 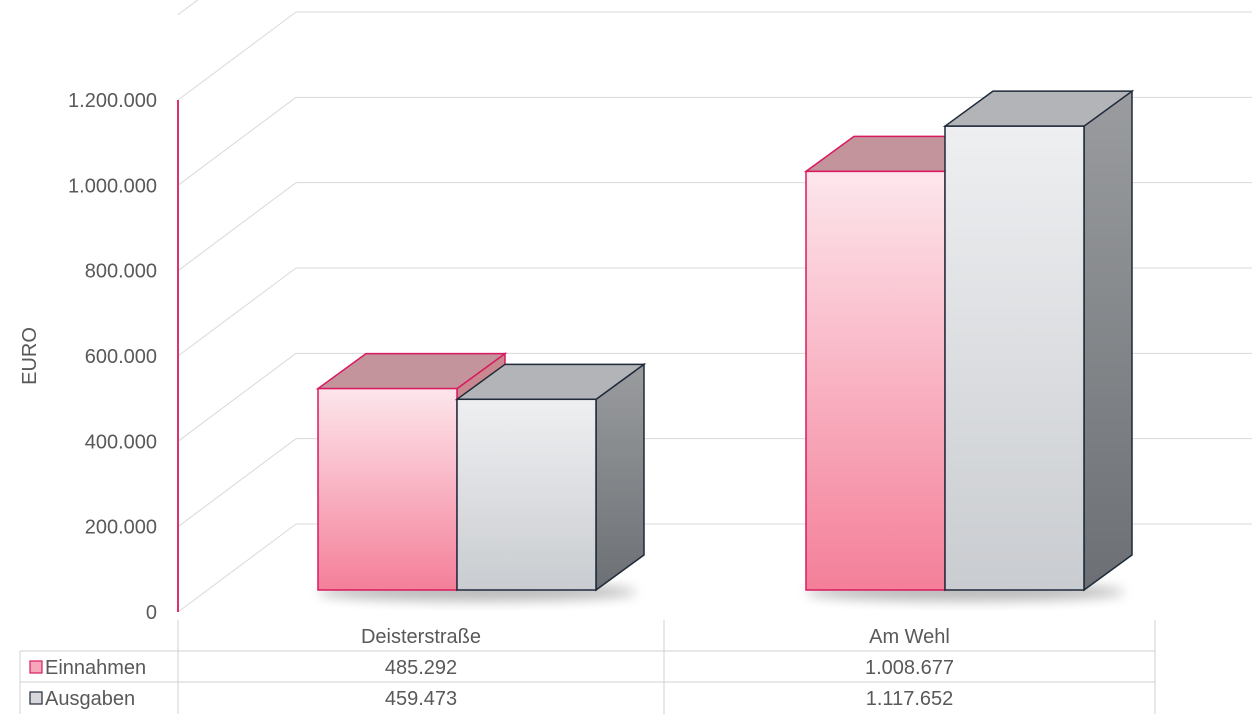 I want to click on table-value-cell: 1.008.677, so click(x=909, y=668).